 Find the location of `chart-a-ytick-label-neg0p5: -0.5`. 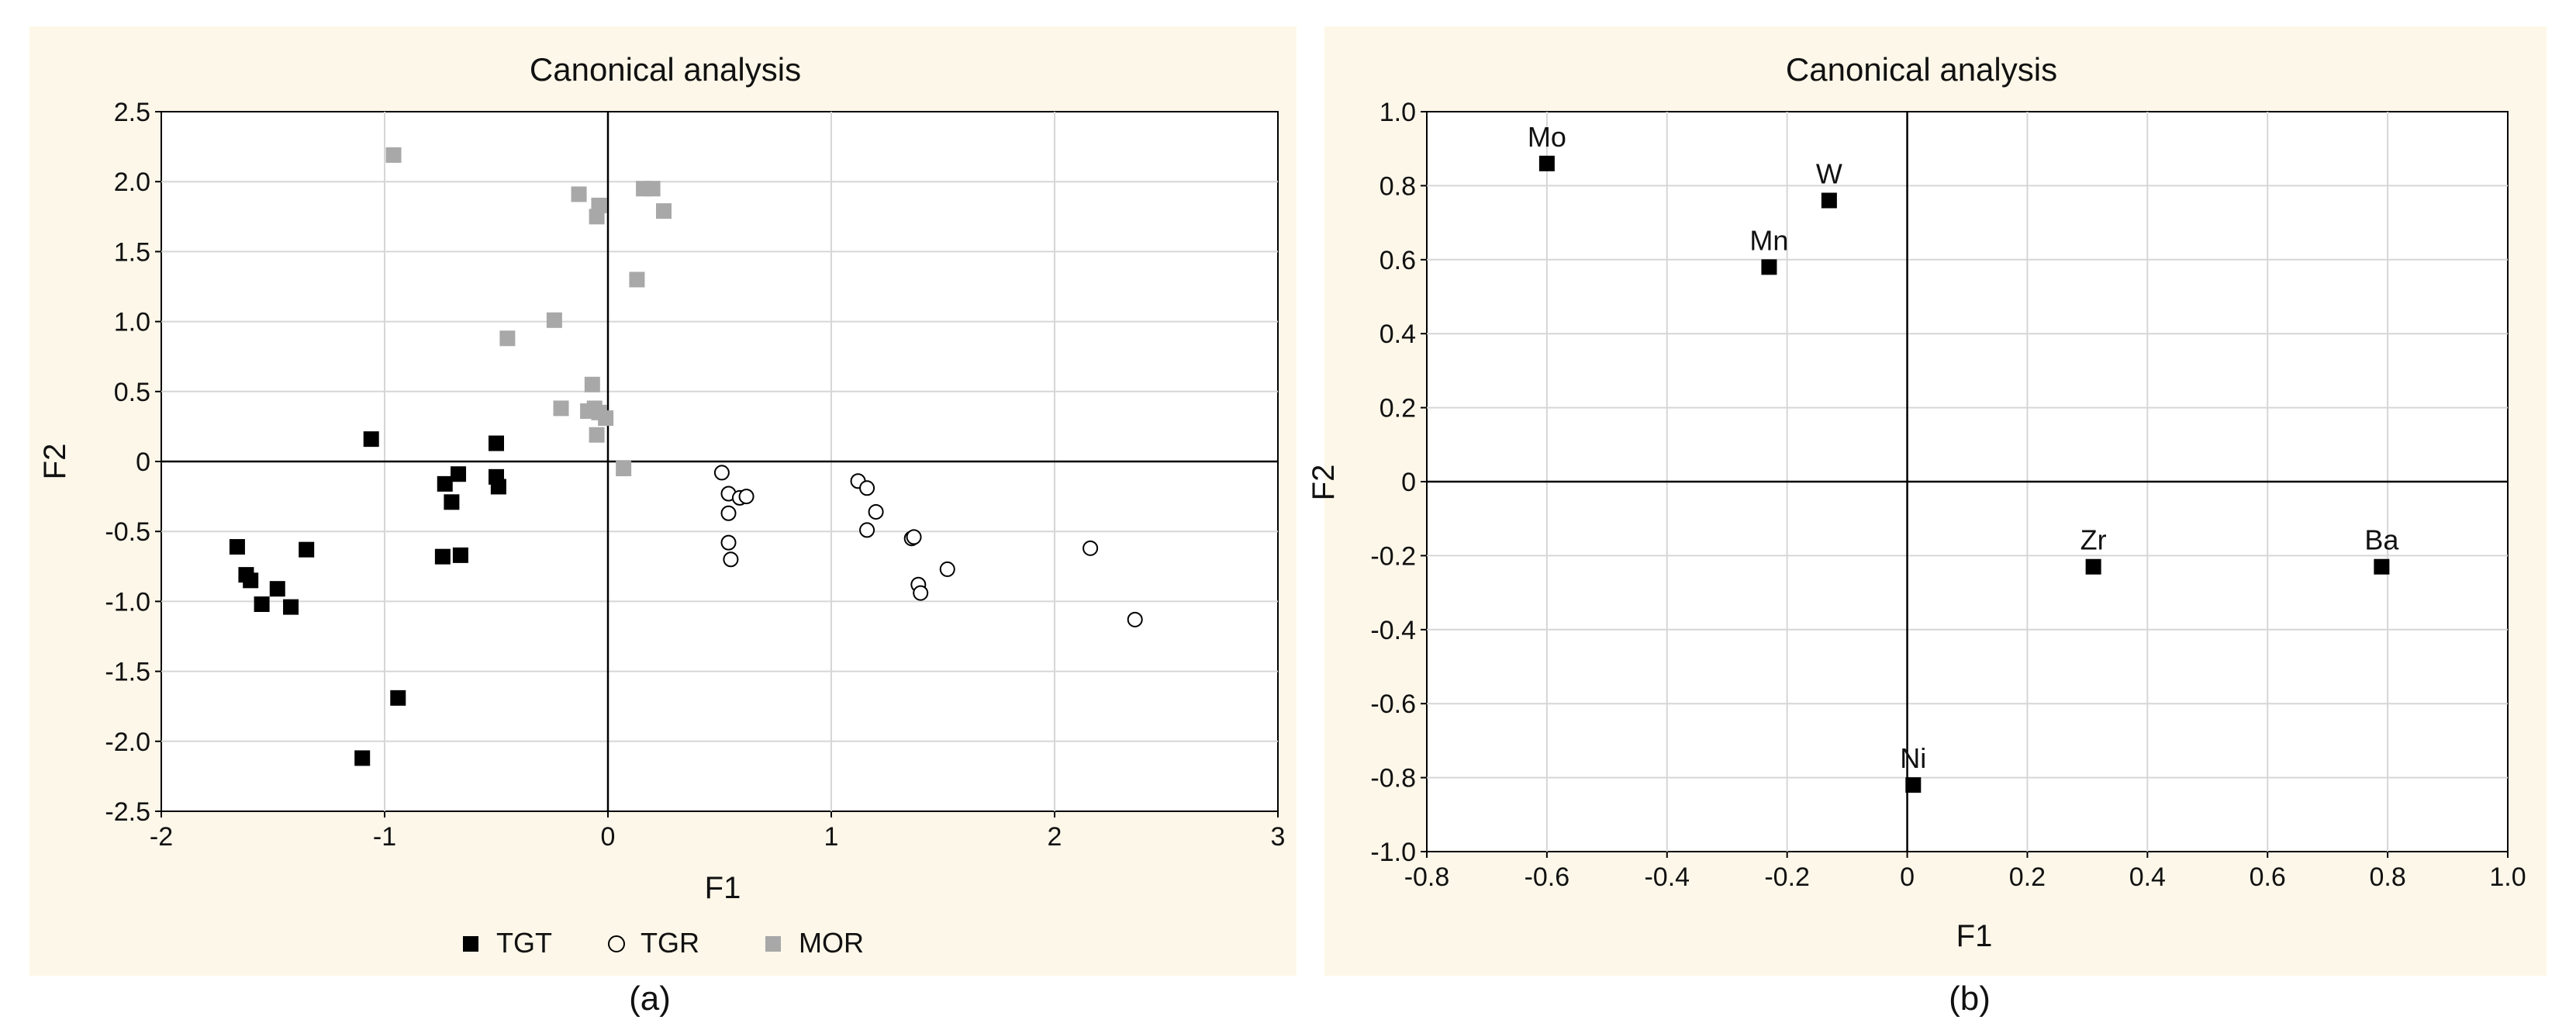

chart-a-ytick-label-neg0p5: -0.5 is located at coordinates (128, 532).